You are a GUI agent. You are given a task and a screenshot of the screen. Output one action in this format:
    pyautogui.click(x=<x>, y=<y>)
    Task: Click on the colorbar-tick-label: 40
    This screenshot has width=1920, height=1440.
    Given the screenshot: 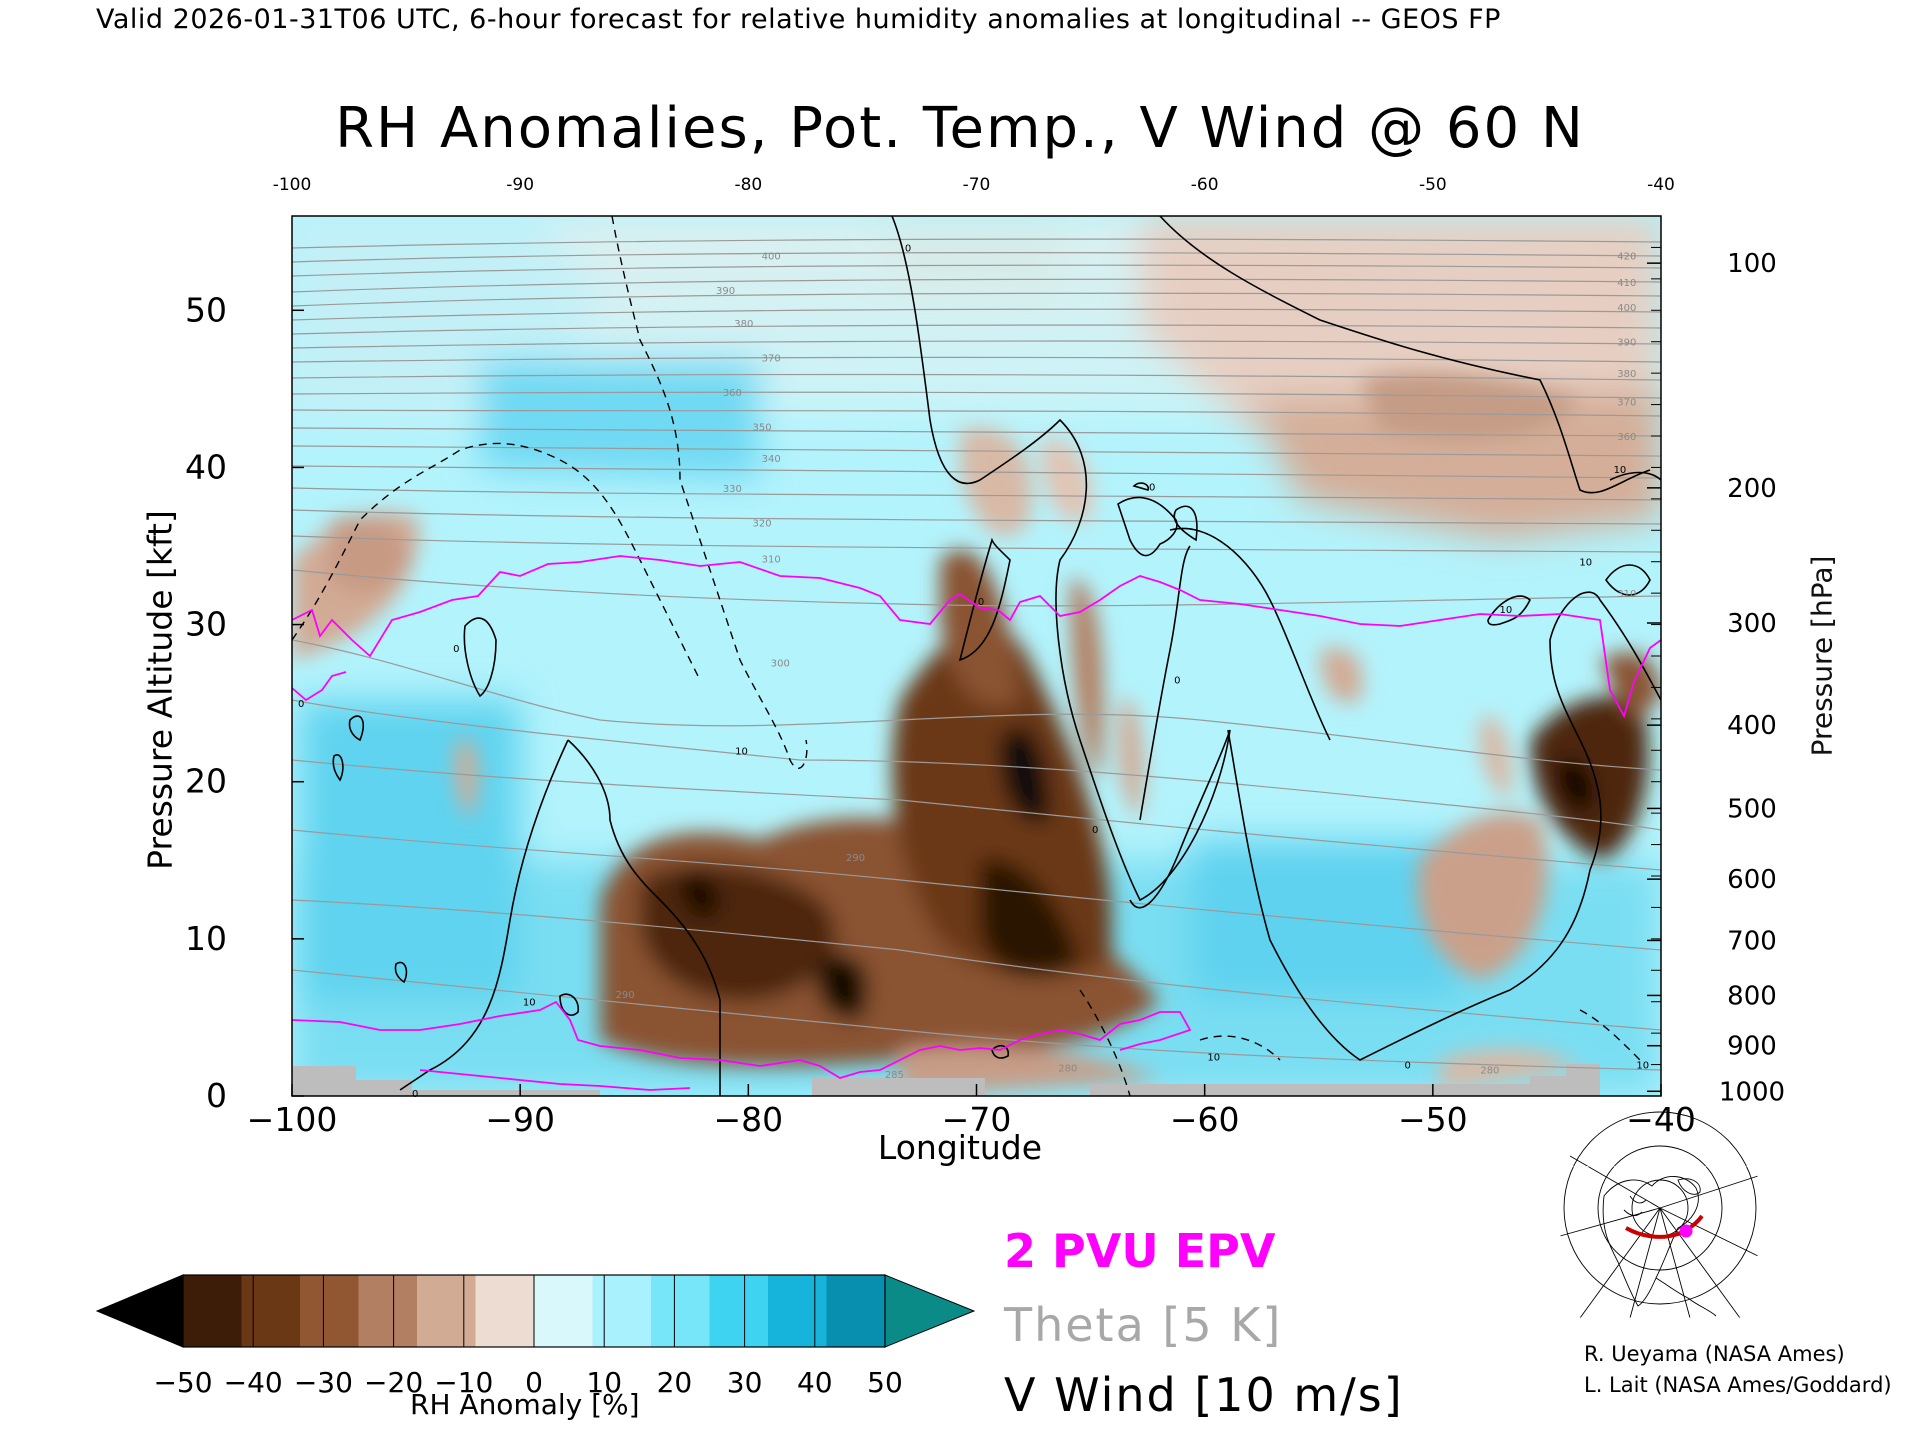 What is the action you would take?
    pyautogui.click(x=815, y=1382)
    